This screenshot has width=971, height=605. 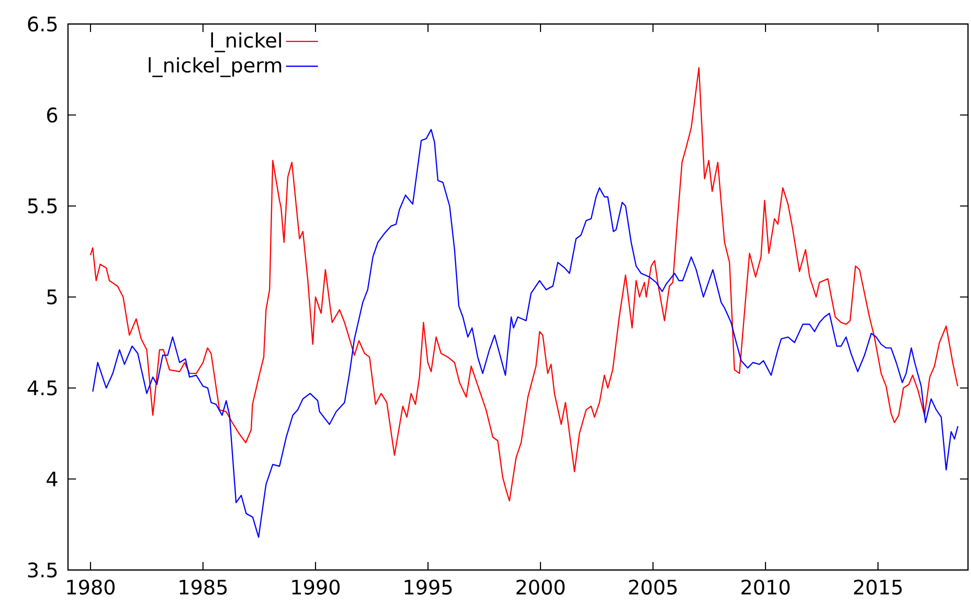 What do you see at coordinates (42, 570) in the screenshot?
I see `y-tick-label: 3.5` at bounding box center [42, 570].